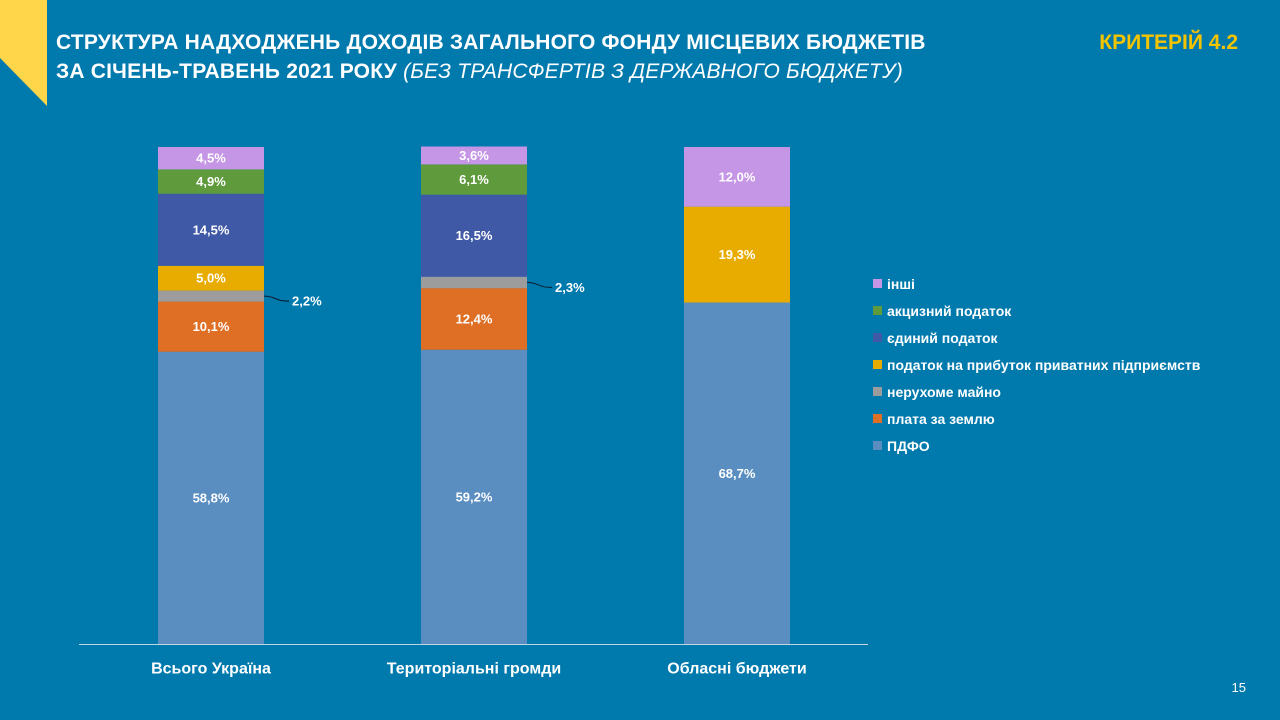 This screenshot has width=1280, height=720. I want to click on bar-segment-2-інші, so click(474, 155).